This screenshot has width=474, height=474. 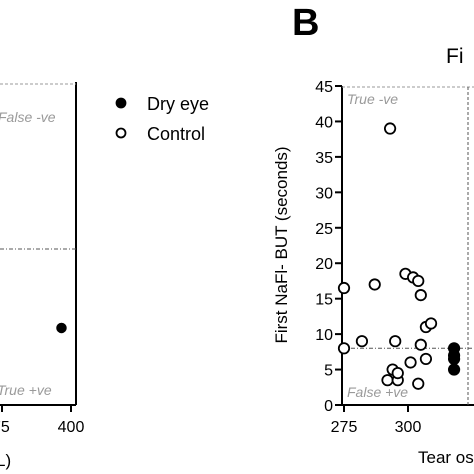 I want to click on right-plot-y-tick-label: 30, so click(x=324, y=193).